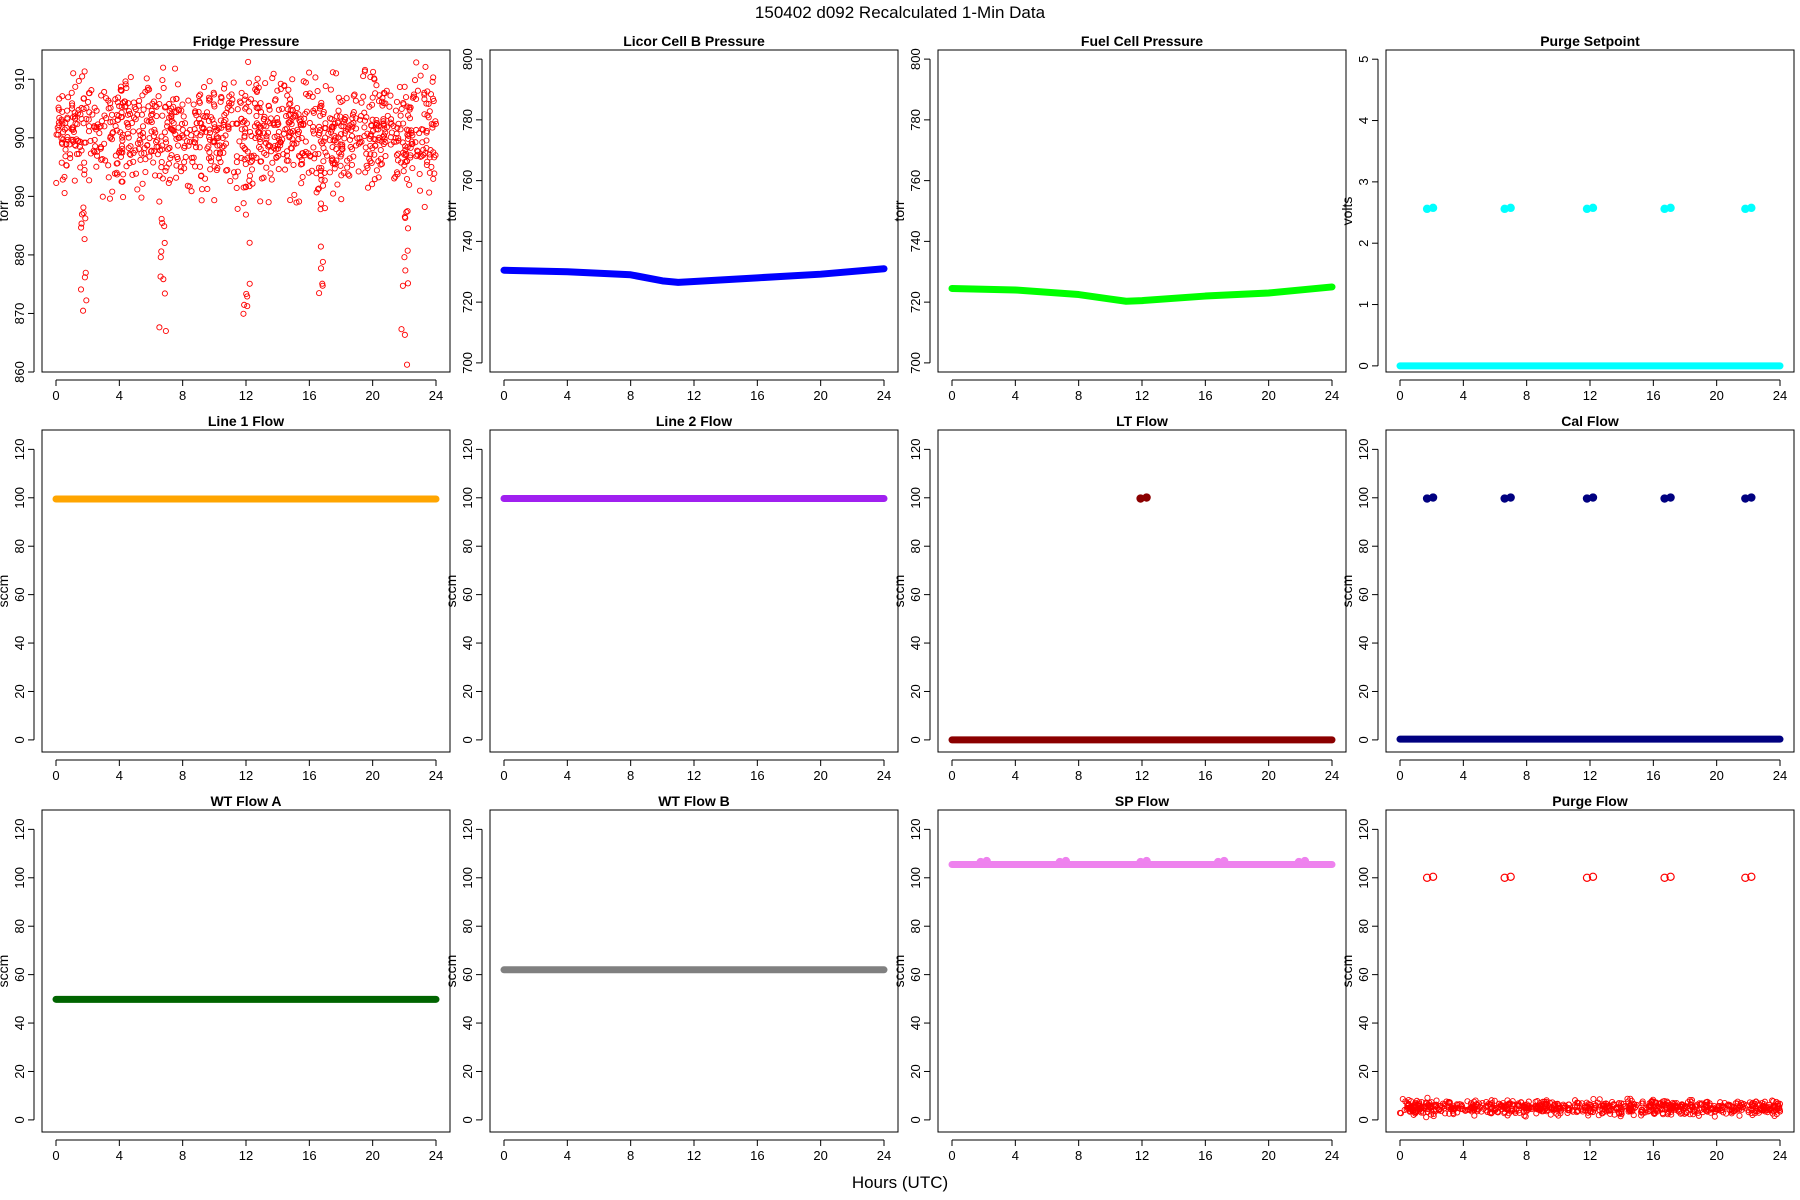 This screenshot has height=1200, width=1800. I want to click on y-tick-label: 4, so click(1363, 120).